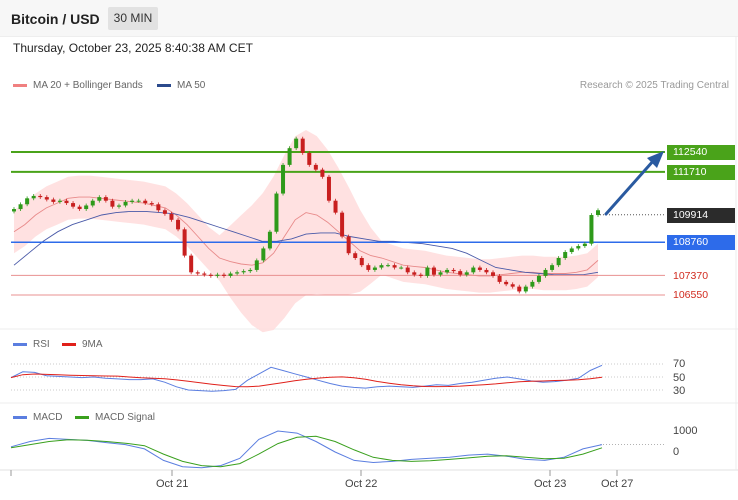 The height and width of the screenshot is (500, 738). Describe the element at coordinates (685, 431) in the screenshot. I see `macd-level-1000: 1000` at that location.